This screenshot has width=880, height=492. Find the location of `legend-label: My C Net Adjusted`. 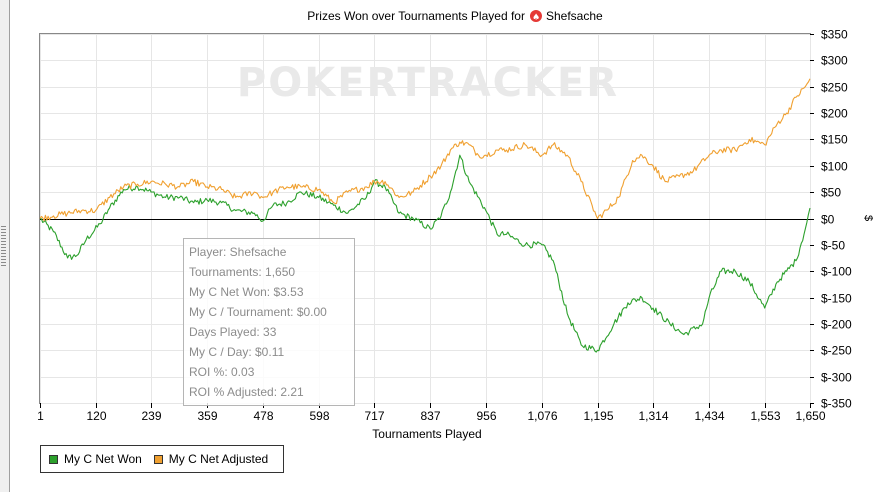

legend-label: My C Net Adjusted is located at coordinates (218, 459).